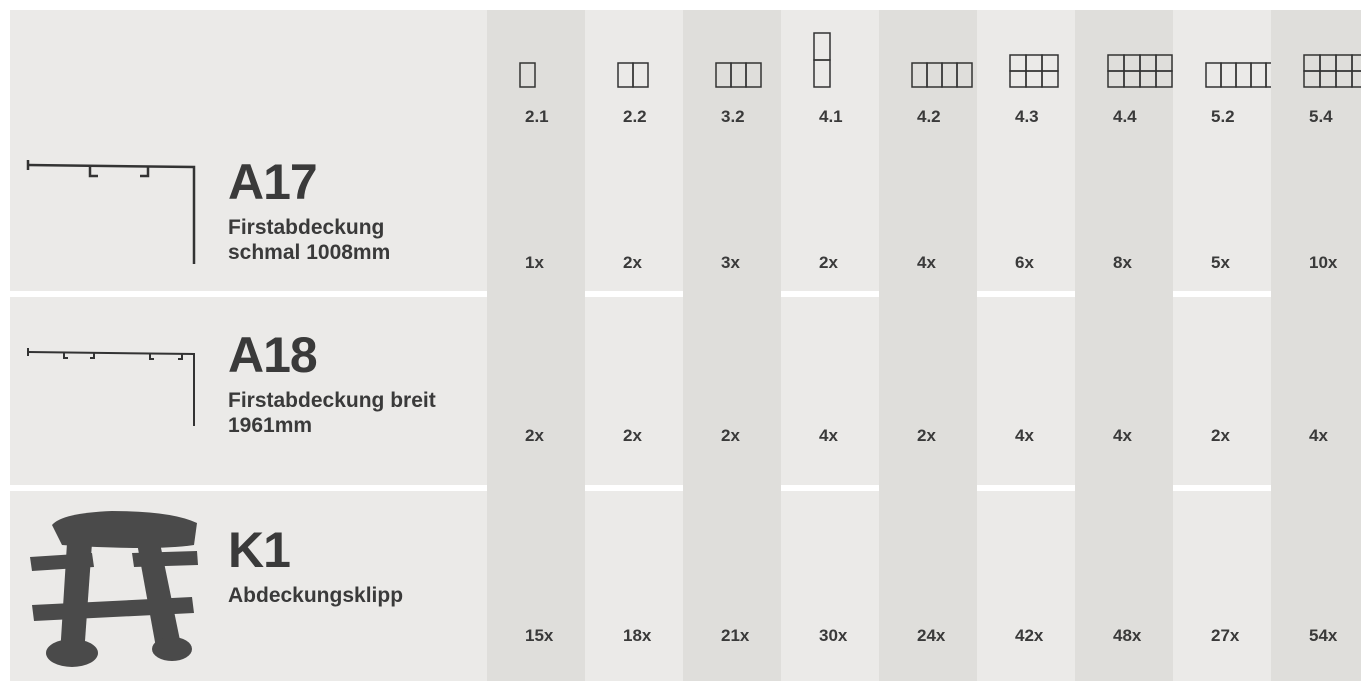 The height and width of the screenshot is (681, 1361). Describe the element at coordinates (114, 589) in the screenshot. I see `clip-image` at that location.